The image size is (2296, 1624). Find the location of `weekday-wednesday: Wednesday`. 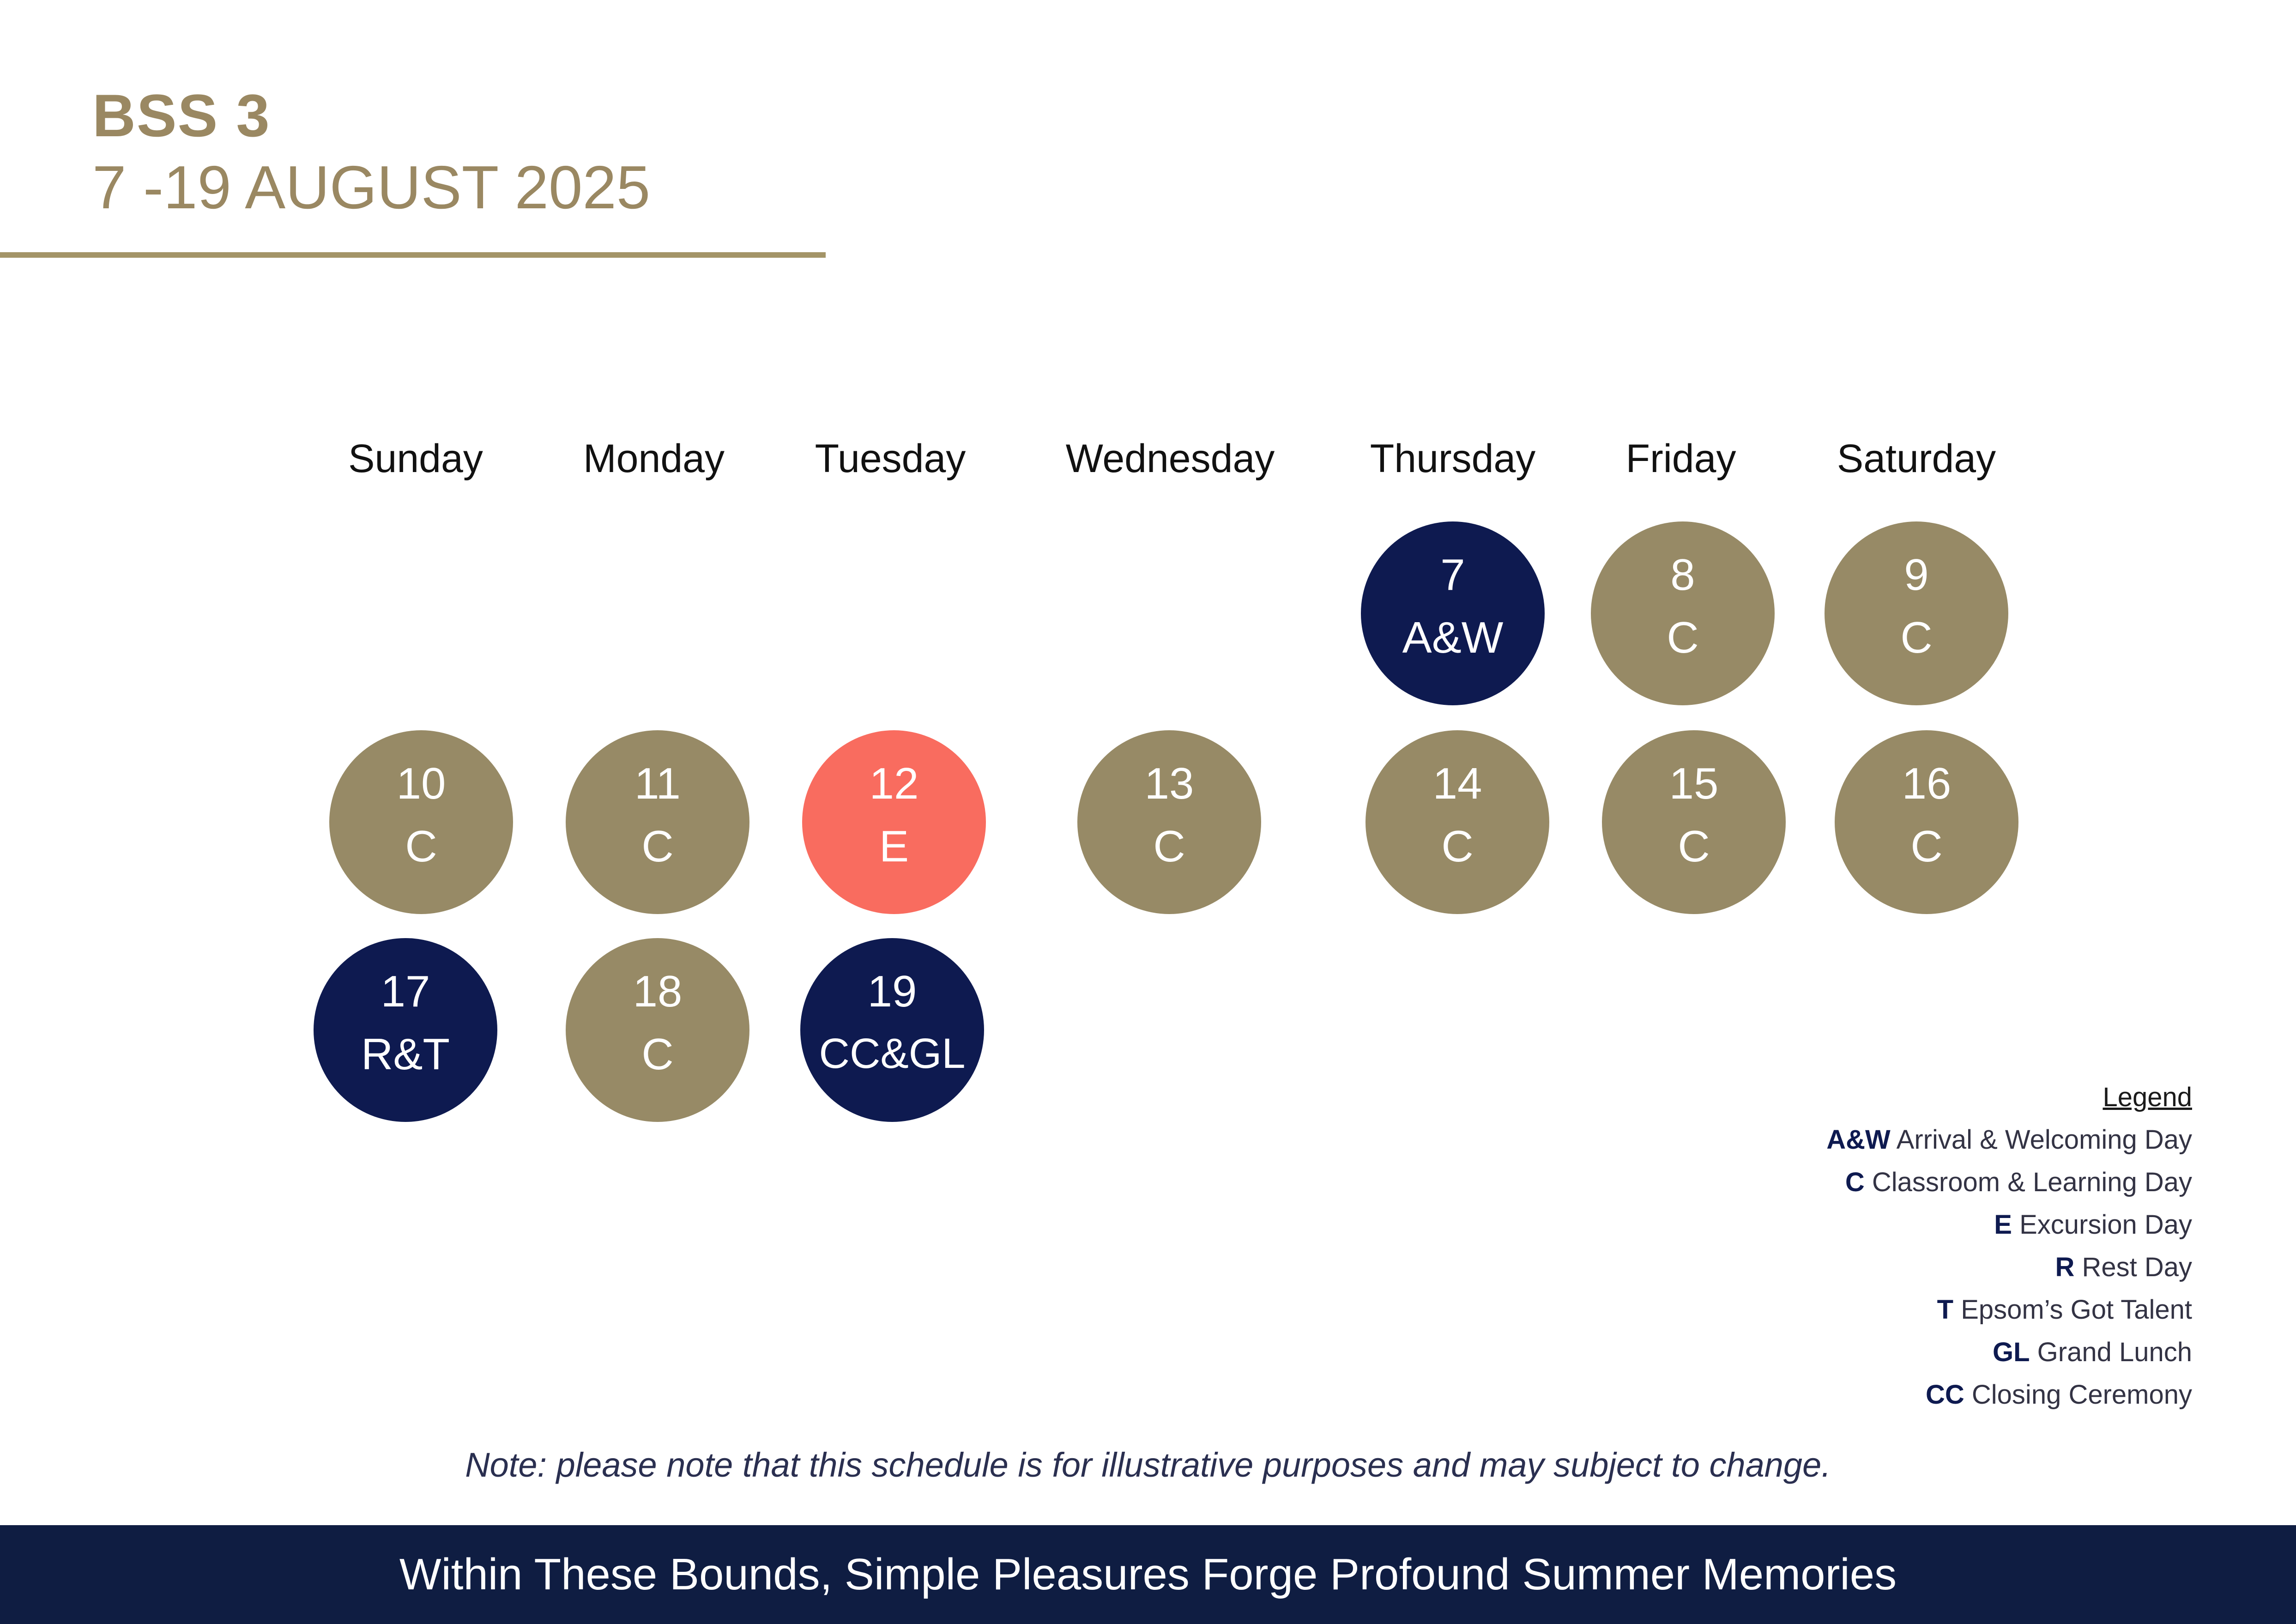

weekday-wednesday: Wednesday is located at coordinates (1170, 458).